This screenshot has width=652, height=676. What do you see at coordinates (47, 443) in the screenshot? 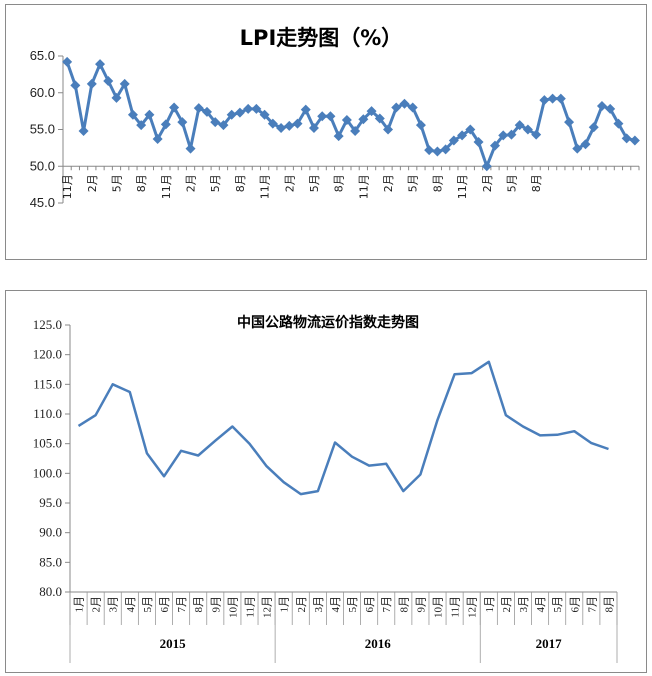
I see `y-tick-label: 105.0` at bounding box center [47, 443].